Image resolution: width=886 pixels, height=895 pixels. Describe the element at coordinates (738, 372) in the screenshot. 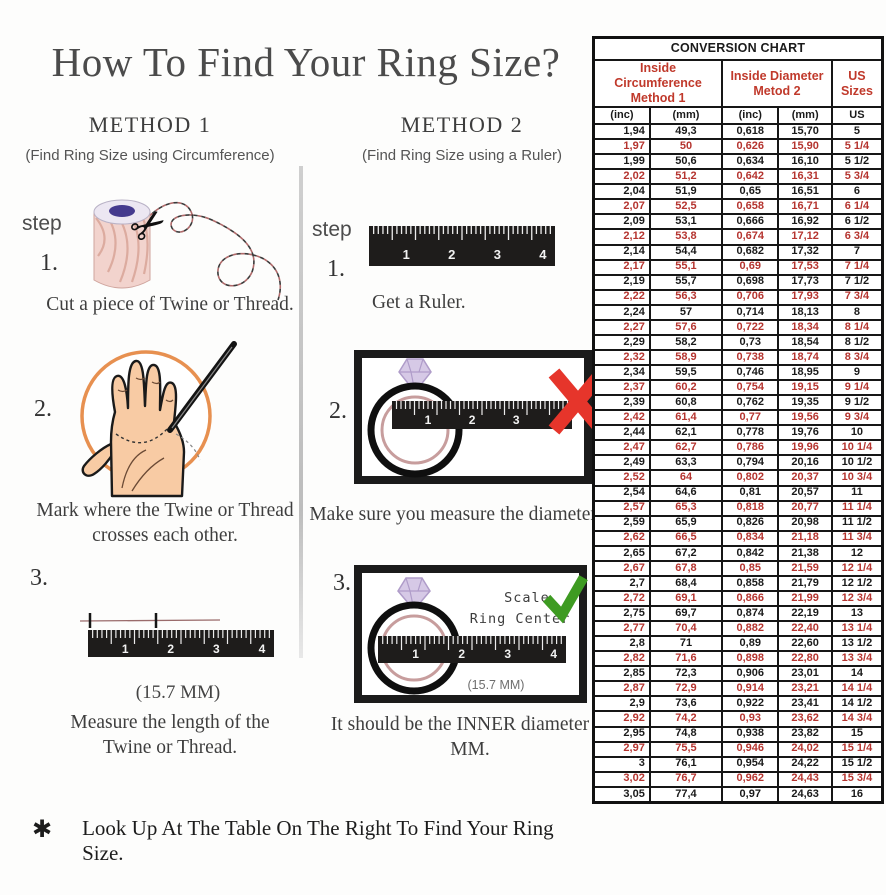

I see `table-row: 2,34 59,5 0,746 18,95 9` at that location.